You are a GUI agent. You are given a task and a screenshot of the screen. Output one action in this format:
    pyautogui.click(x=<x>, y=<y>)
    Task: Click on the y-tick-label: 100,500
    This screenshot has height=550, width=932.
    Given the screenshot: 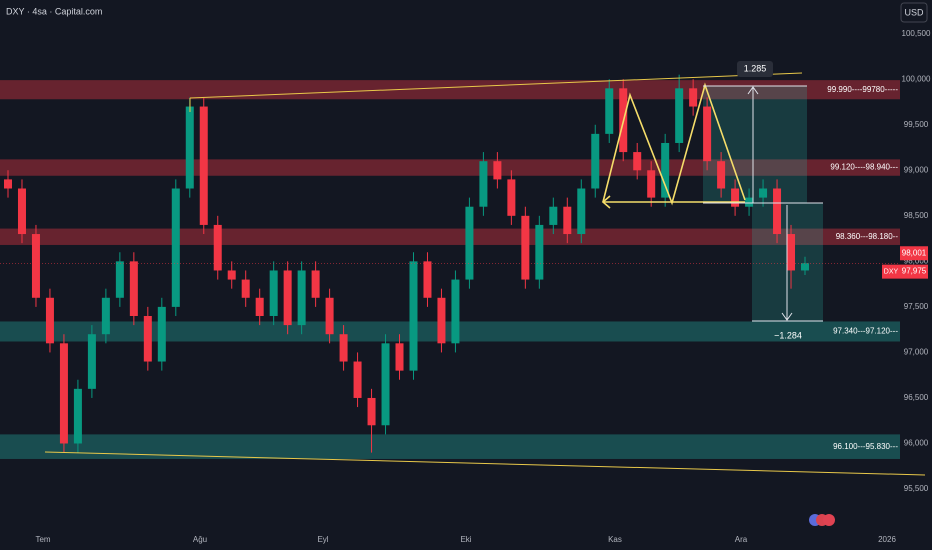 What is the action you would take?
    pyautogui.click(x=916, y=33)
    